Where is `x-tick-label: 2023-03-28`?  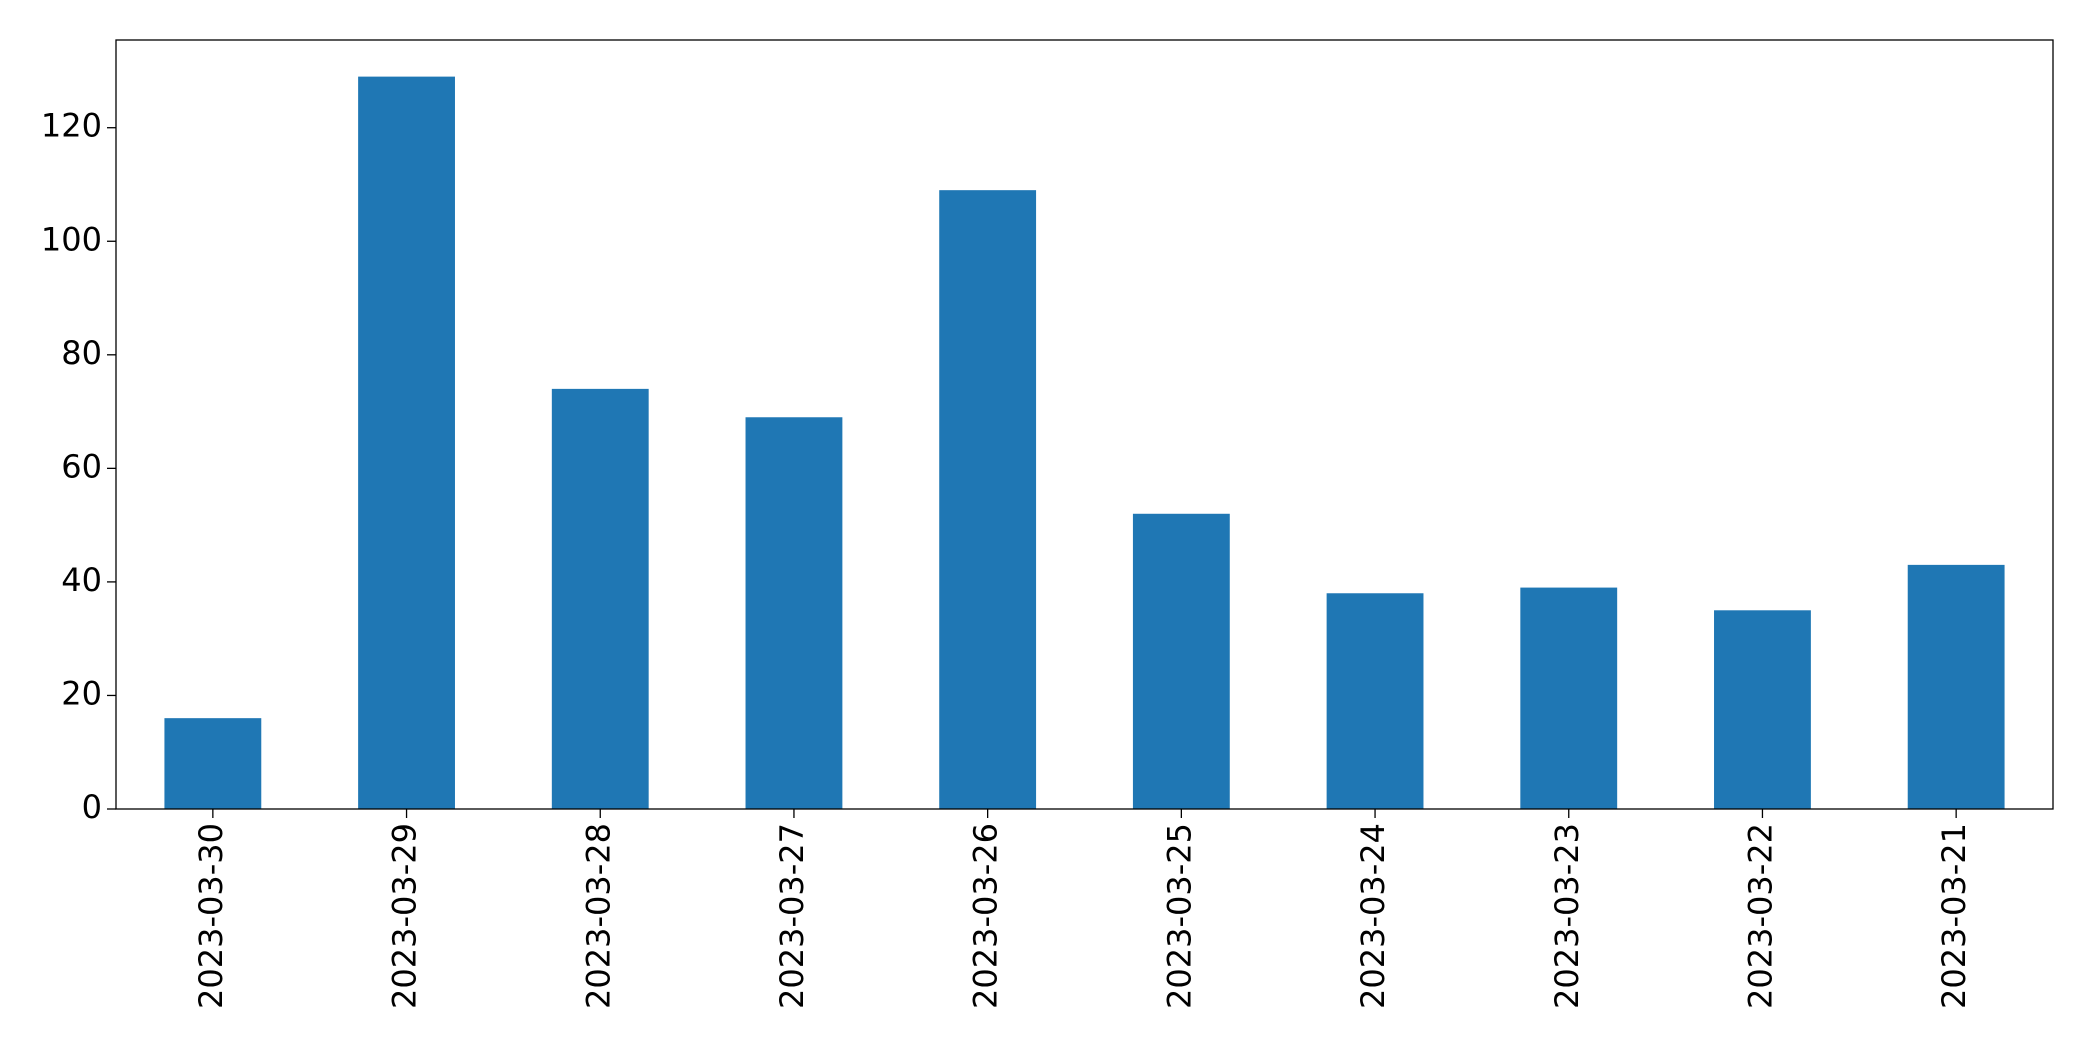 x-tick-label: 2023-03-28 is located at coordinates (598, 916).